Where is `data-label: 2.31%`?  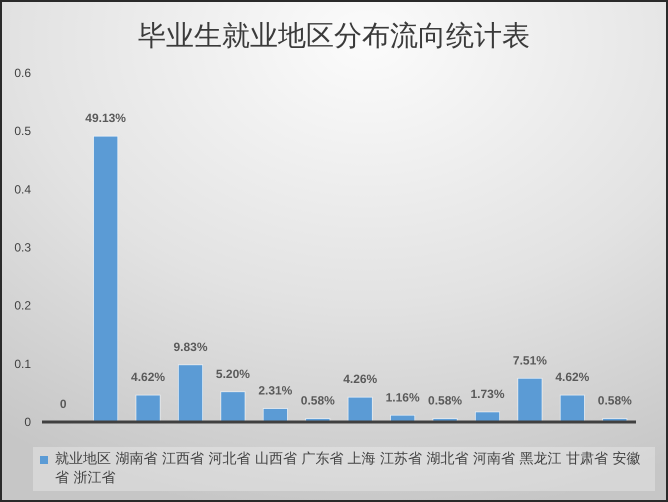
data-label: 2.31% is located at coordinates (275, 391).